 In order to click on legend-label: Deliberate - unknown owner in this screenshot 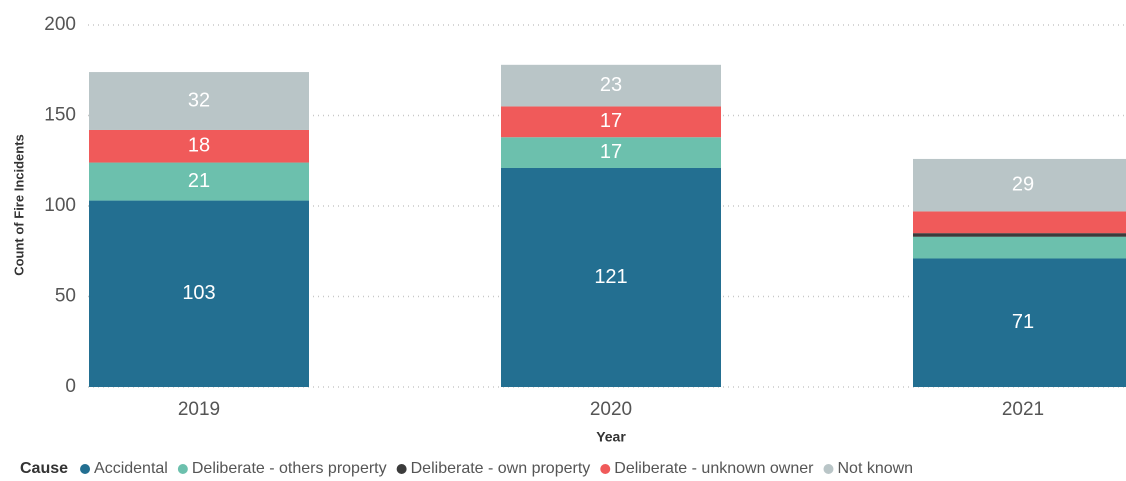, I will do `click(714, 468)`.